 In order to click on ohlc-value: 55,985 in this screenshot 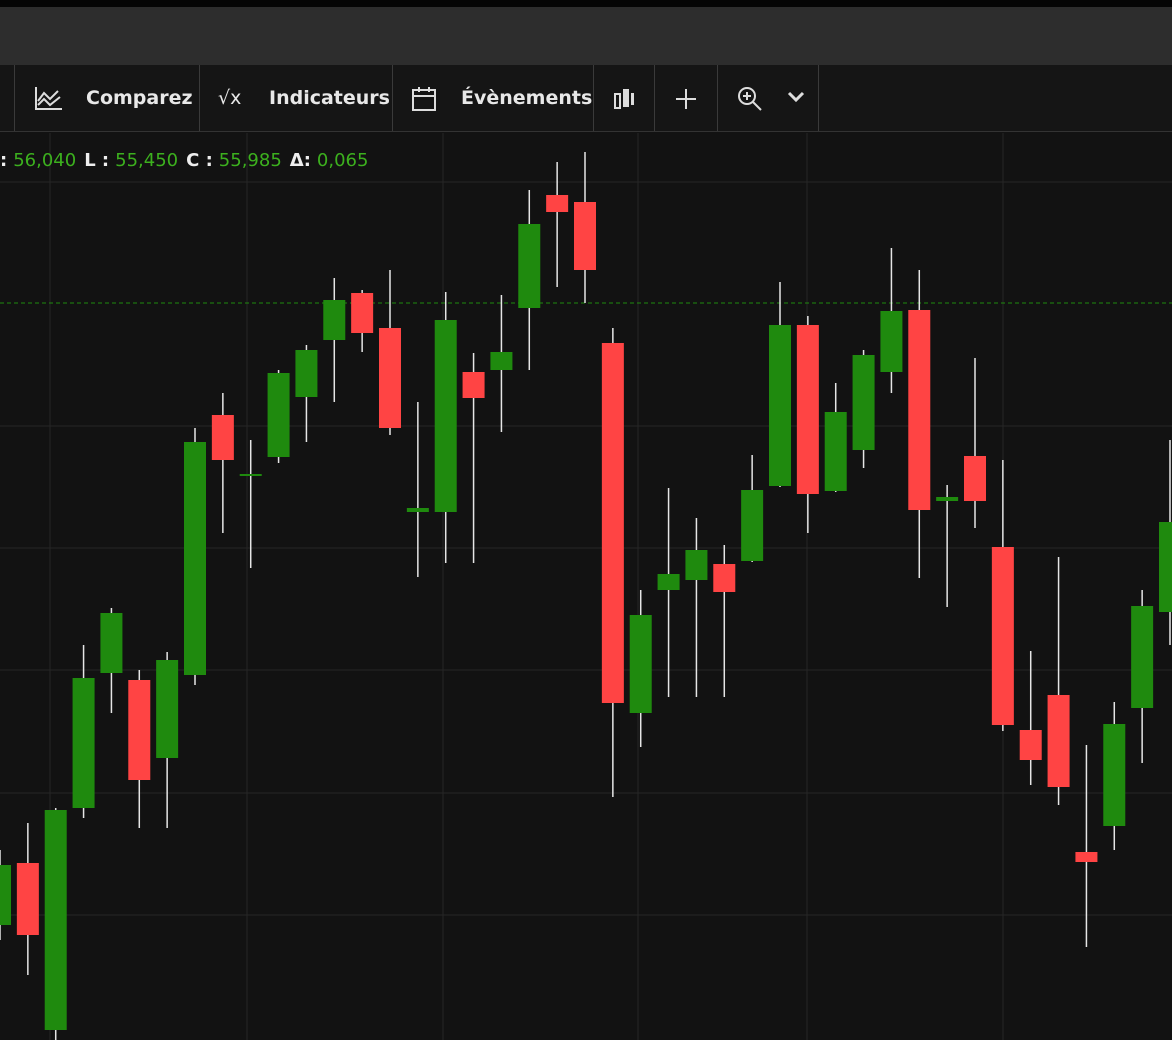, I will do `click(250, 160)`.